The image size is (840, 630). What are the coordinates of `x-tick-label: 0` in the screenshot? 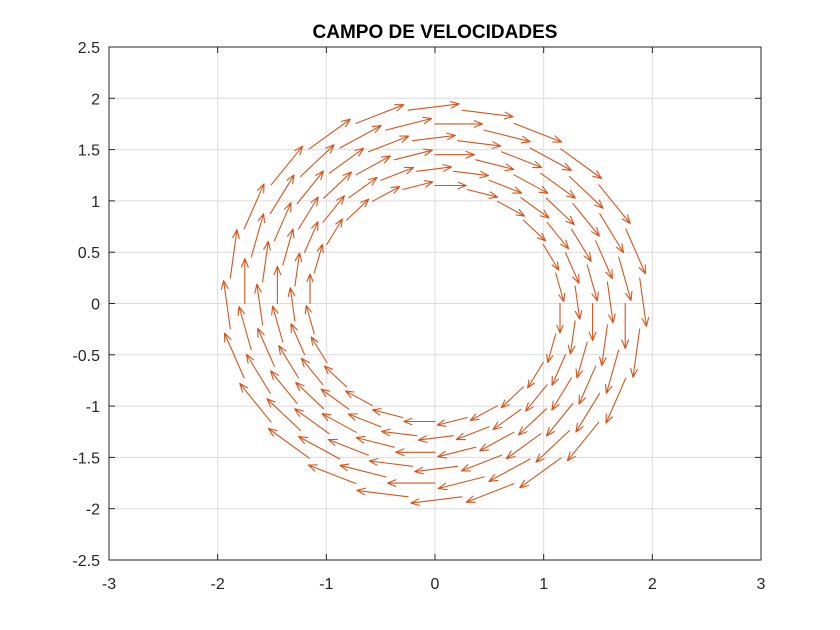 It's located at (435, 584).